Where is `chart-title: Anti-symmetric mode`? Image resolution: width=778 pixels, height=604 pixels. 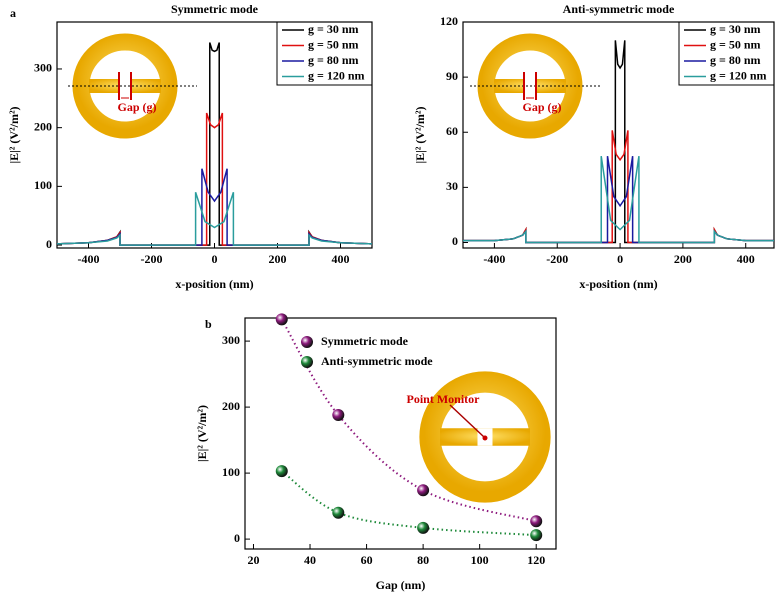 chart-title: Anti-symmetric mode is located at coordinates (619, 9).